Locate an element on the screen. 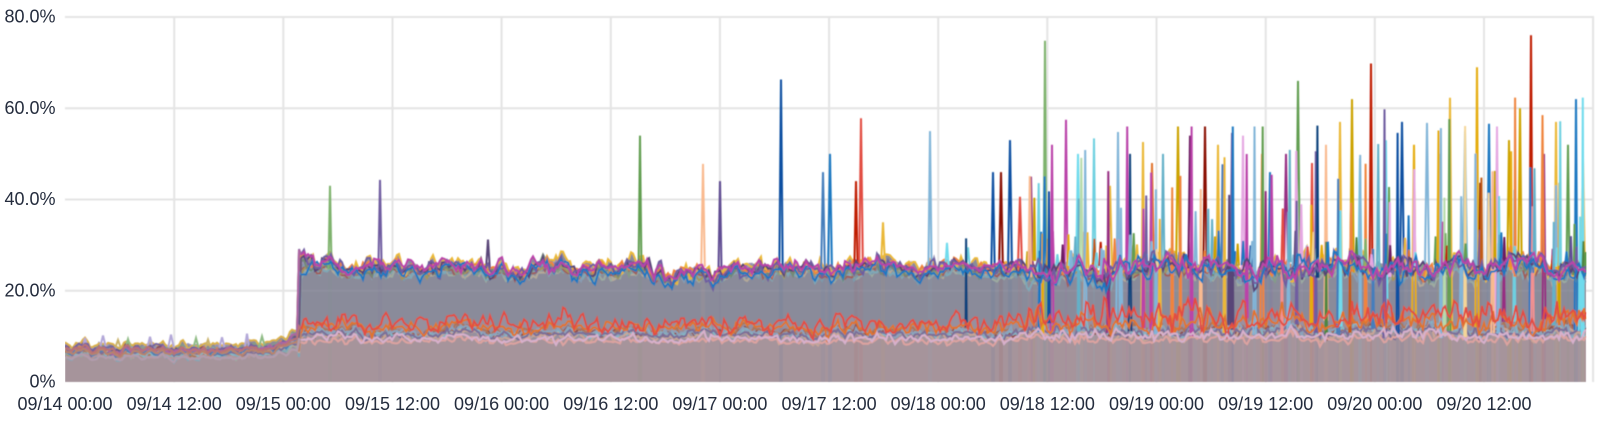 The image size is (1600, 425). svg-text: 09/15 00:00 is located at coordinates (283, 404).